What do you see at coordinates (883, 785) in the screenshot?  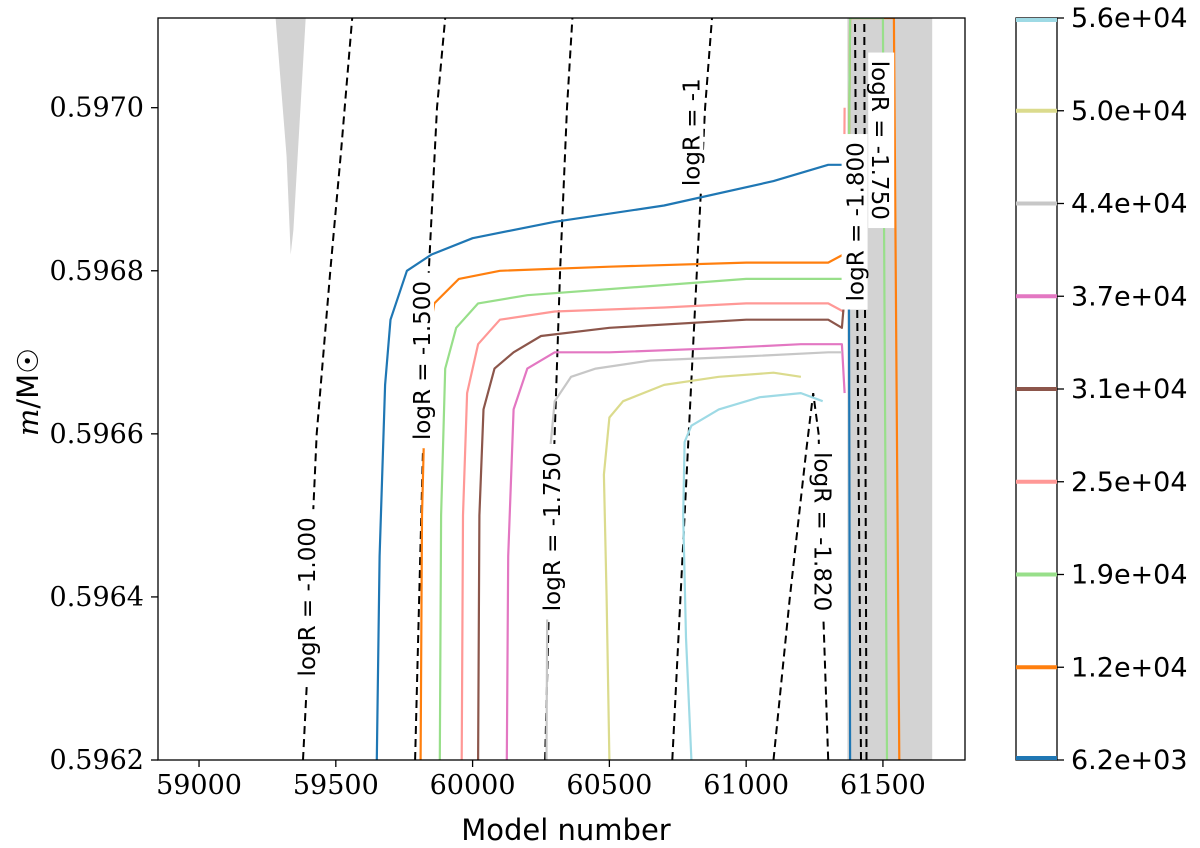 I see `x-tick-label-5: 61500` at bounding box center [883, 785].